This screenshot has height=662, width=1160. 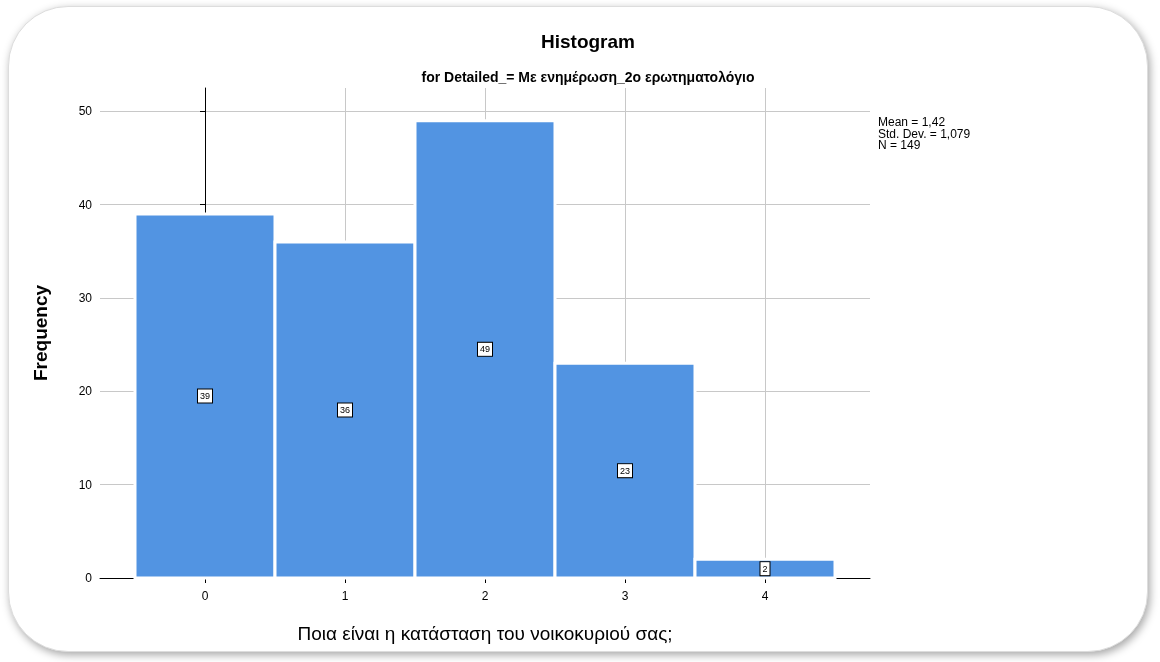 I want to click on x-tick-label: 3, so click(x=625, y=596).